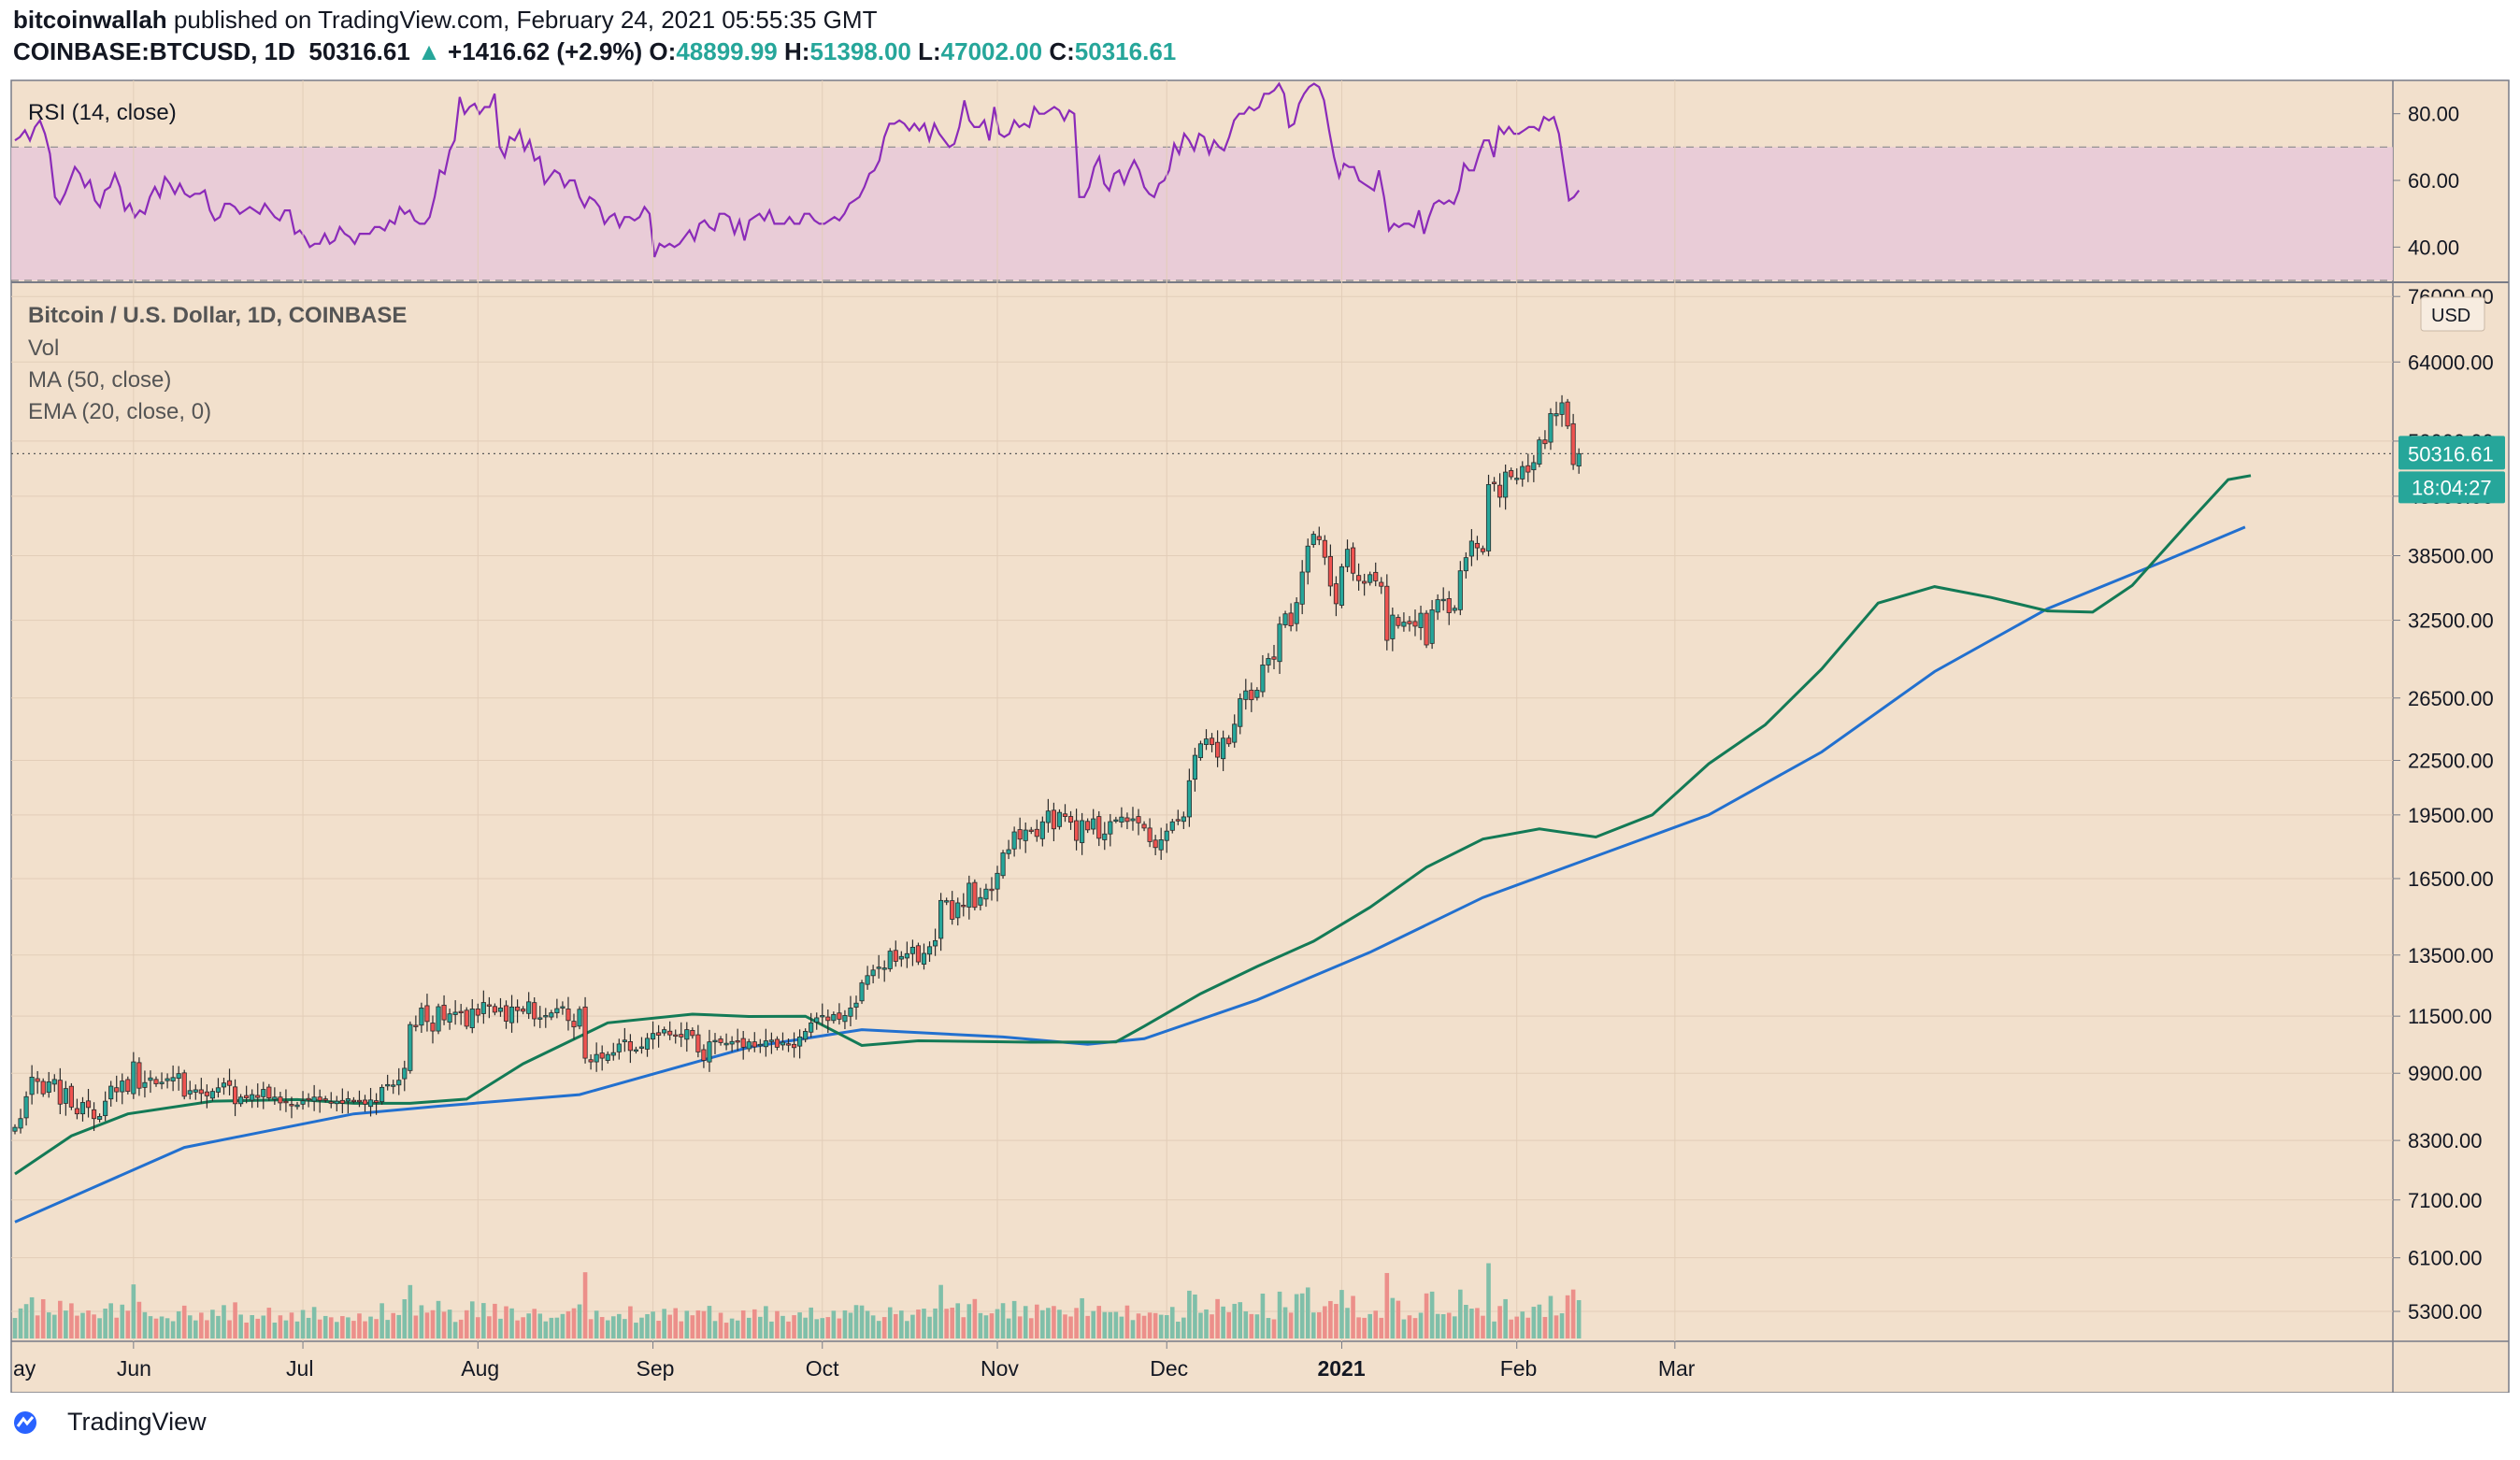 The height and width of the screenshot is (1460, 2520). Describe the element at coordinates (90, 20) in the screenshot. I see `author-name: bitcoinwallah` at that location.